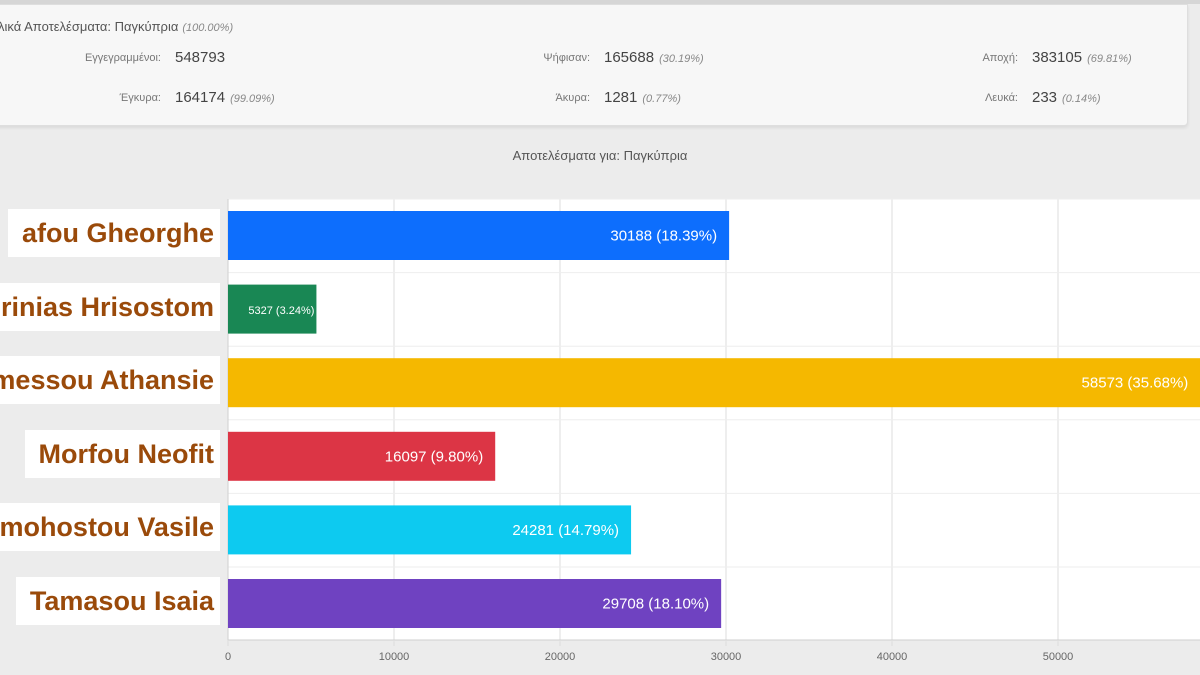  Describe the element at coordinates (572, 98) in the screenshot. I see `stat-label: Άκυρα:` at that location.